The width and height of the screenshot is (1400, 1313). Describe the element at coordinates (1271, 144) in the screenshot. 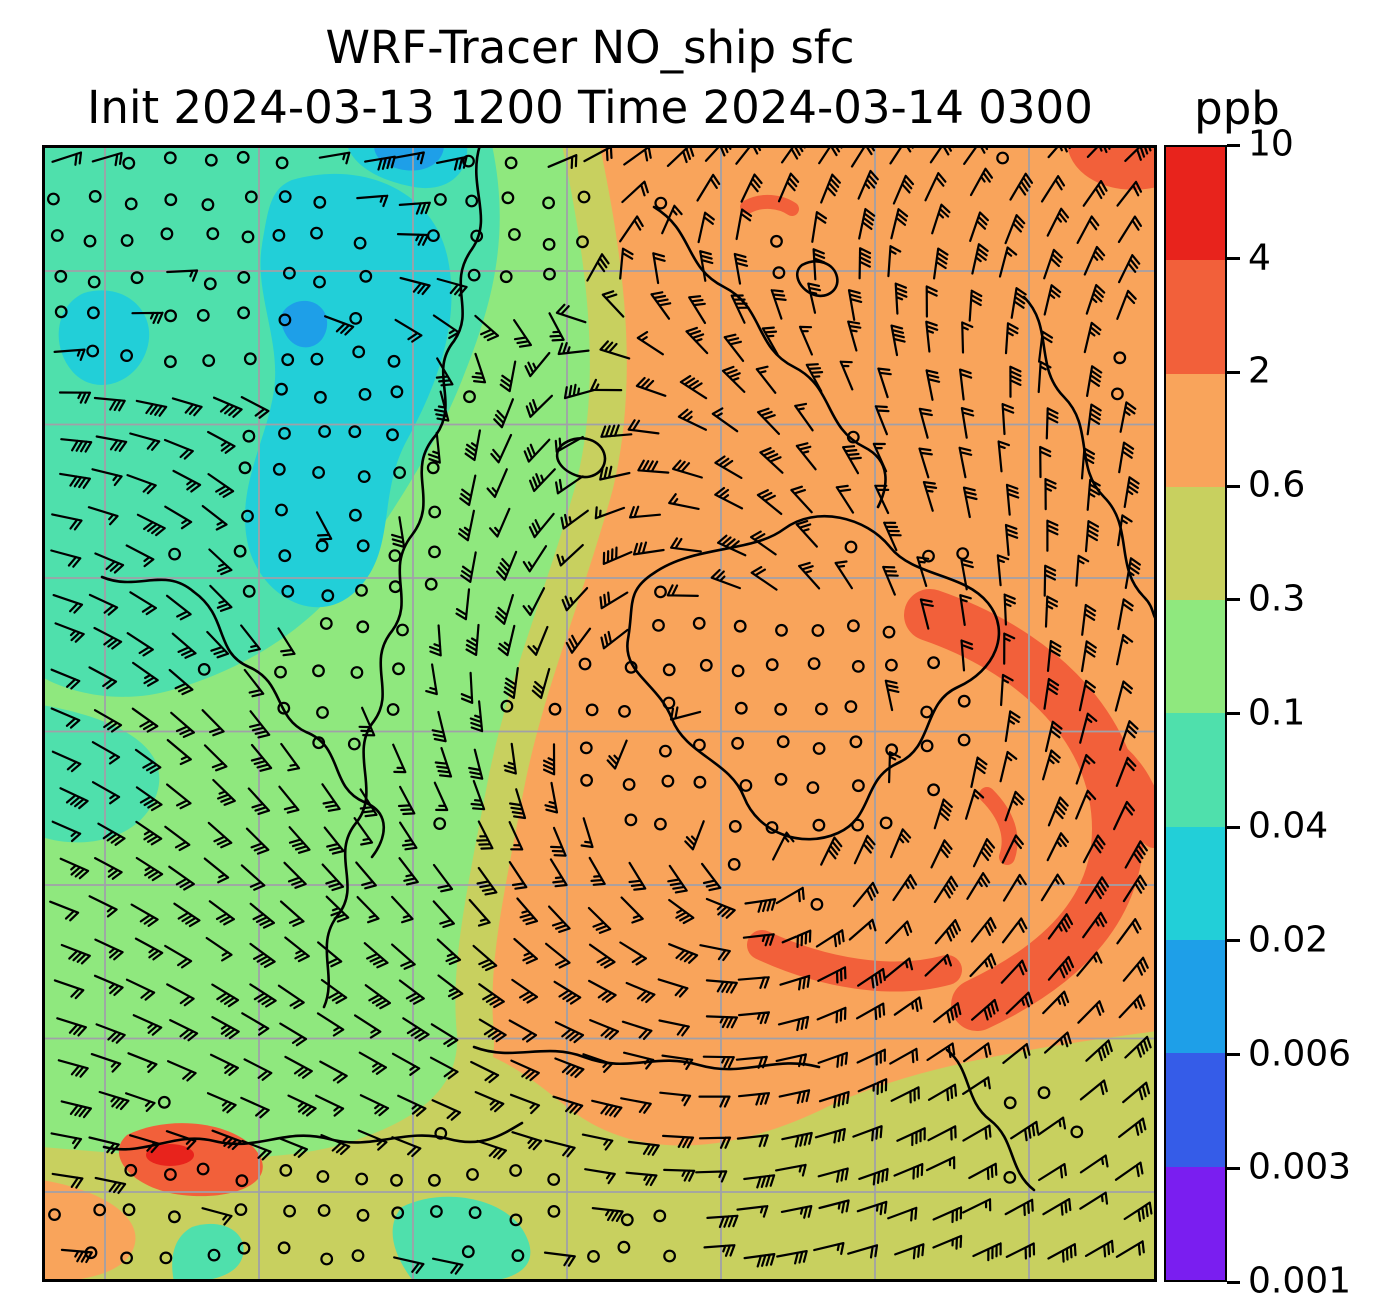

I see `colorbar-tick-label: 10` at that location.